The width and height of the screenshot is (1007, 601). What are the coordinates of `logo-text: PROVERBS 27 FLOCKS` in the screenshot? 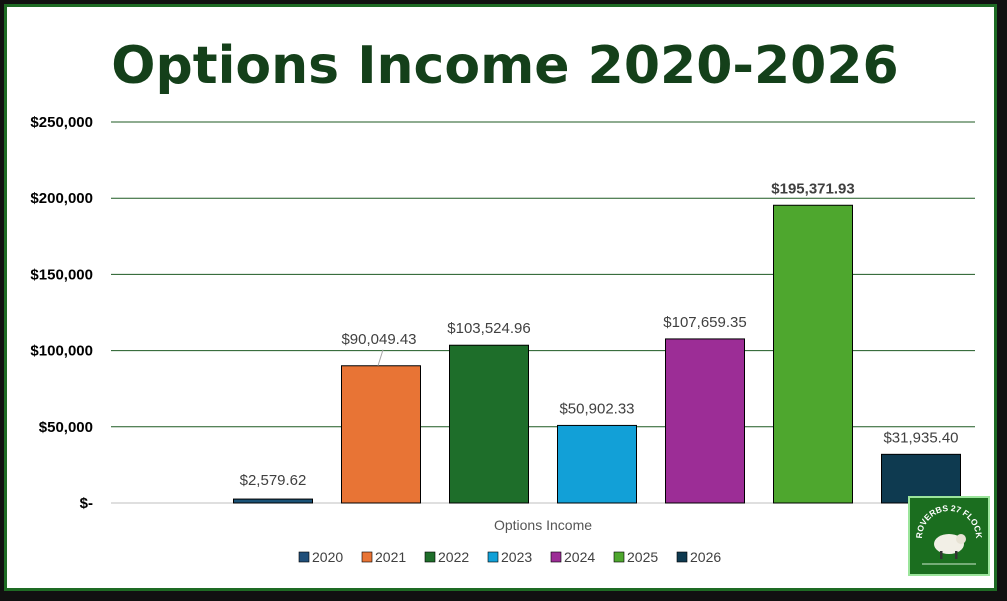 It's located at (947, 519).